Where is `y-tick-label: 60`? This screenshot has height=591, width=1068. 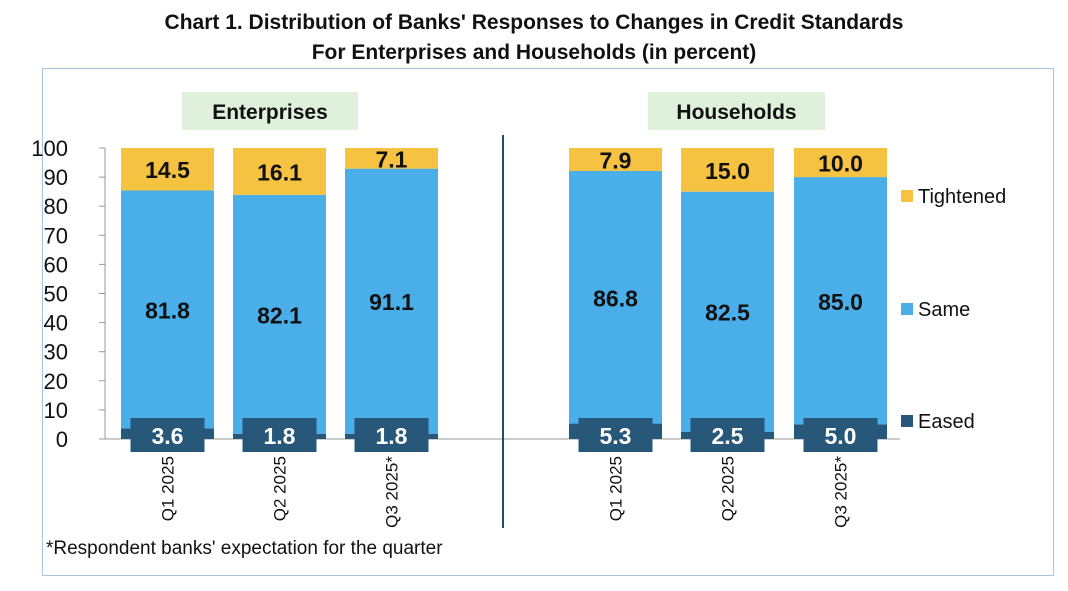
y-tick-label: 60 is located at coordinates (56, 264).